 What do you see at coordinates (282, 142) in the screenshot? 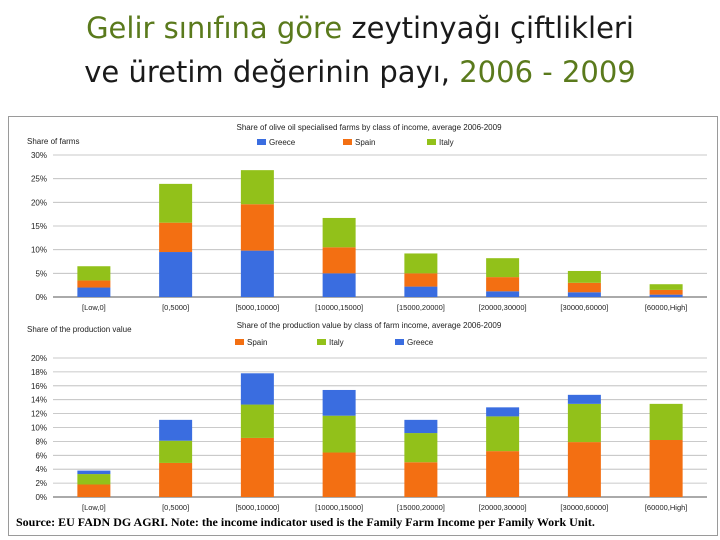
I see `chart1-legend-label-1: Greece` at bounding box center [282, 142].